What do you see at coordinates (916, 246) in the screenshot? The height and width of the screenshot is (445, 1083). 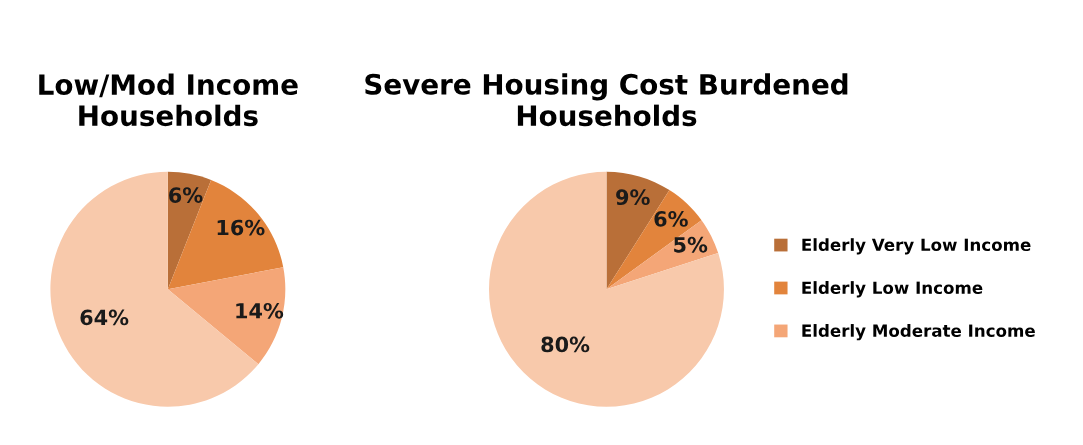 I see `legend-label: Elderly Very Low Income` at bounding box center [916, 246].